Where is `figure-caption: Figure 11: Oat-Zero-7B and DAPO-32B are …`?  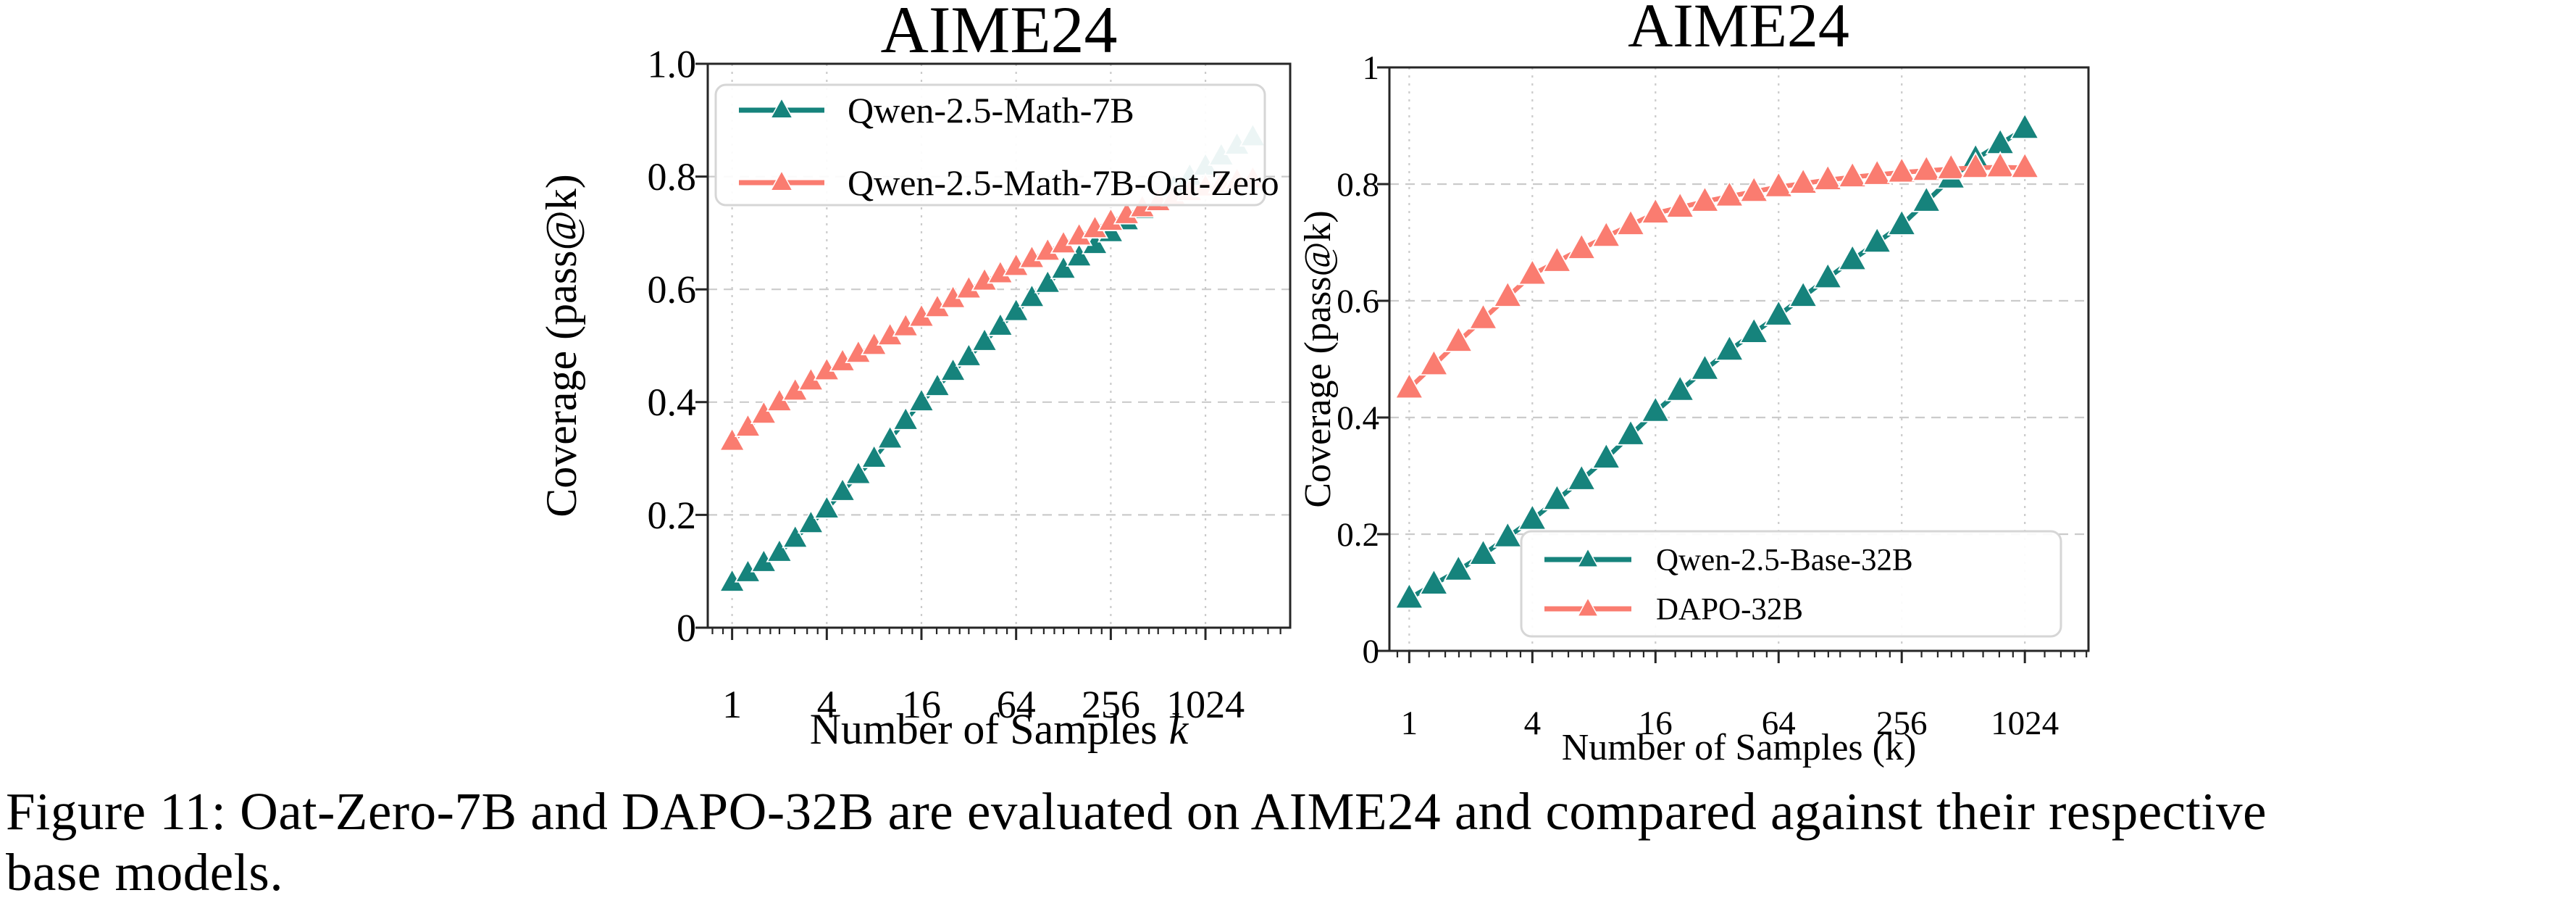 figure-caption: Figure 11: Oat-Zero-7B and DAPO-32B are … is located at coordinates (1289, 842).